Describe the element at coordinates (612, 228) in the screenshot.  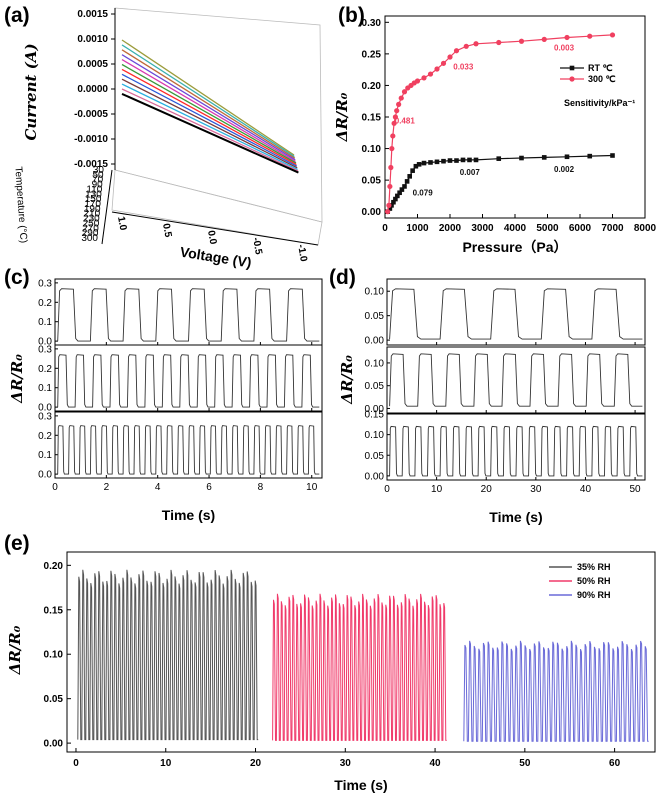
I see `b-x-tick-label: 7000` at that location.